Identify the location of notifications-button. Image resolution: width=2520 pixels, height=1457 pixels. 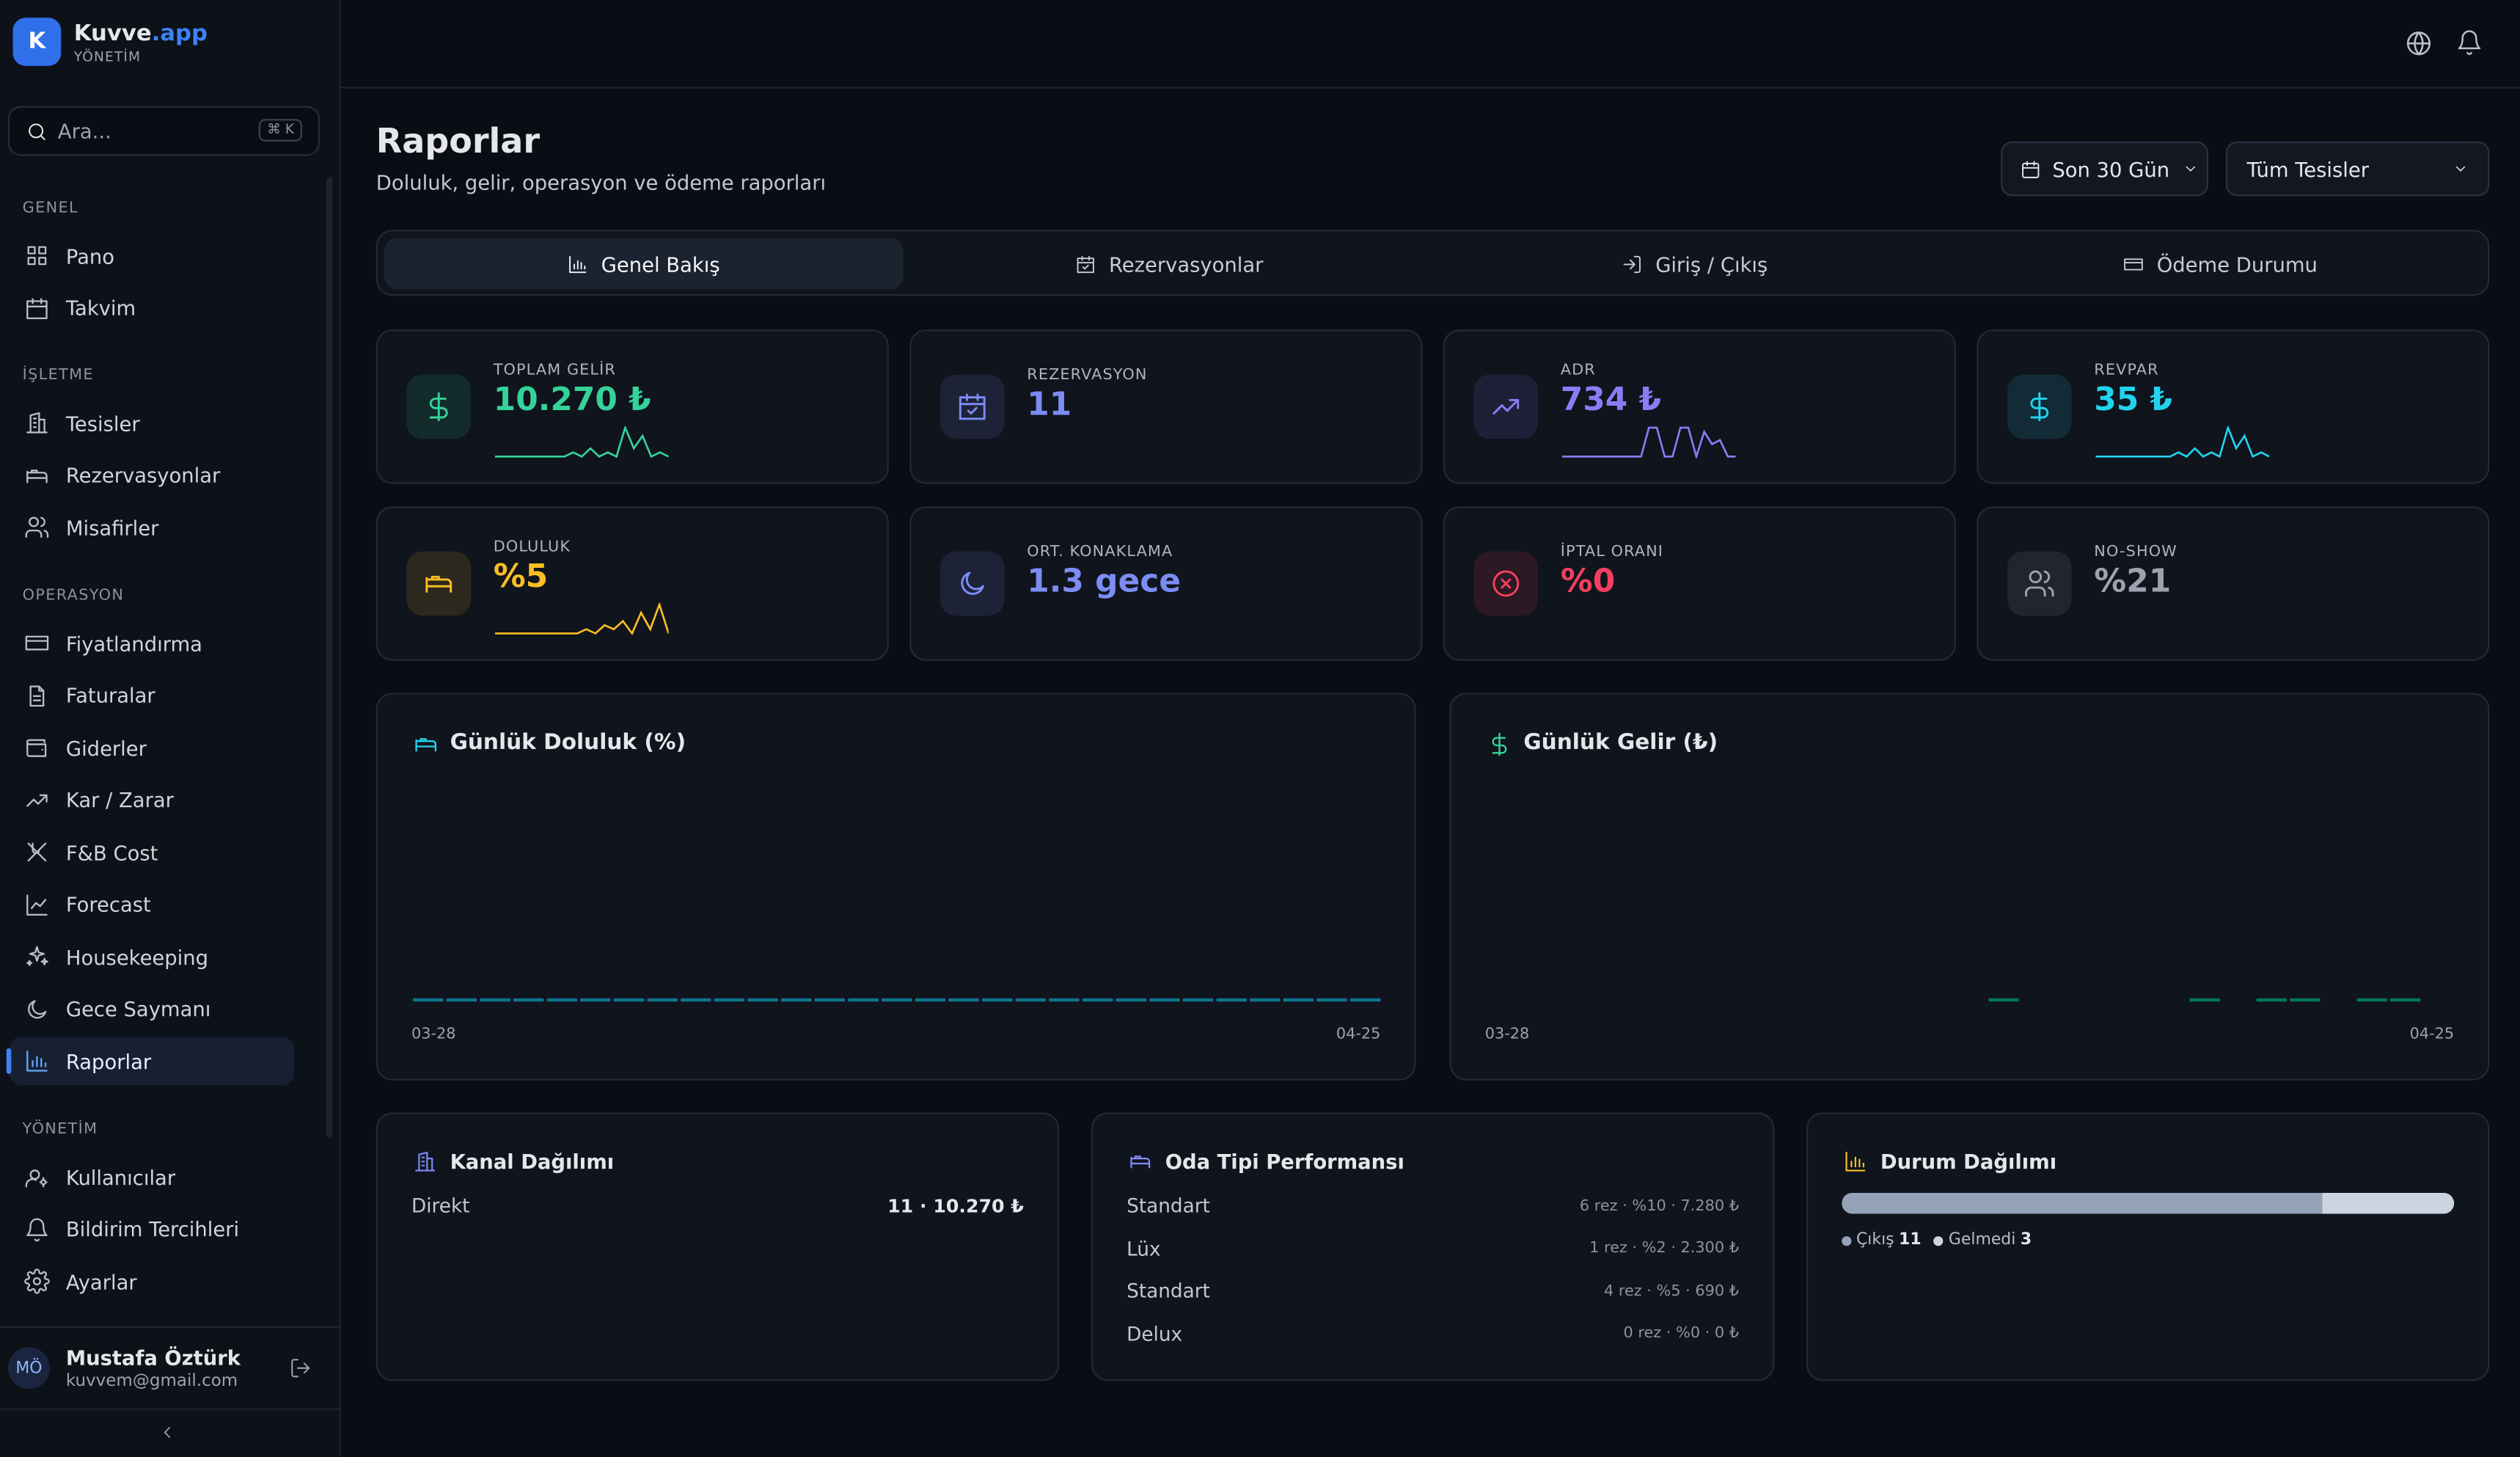
(2469, 42).